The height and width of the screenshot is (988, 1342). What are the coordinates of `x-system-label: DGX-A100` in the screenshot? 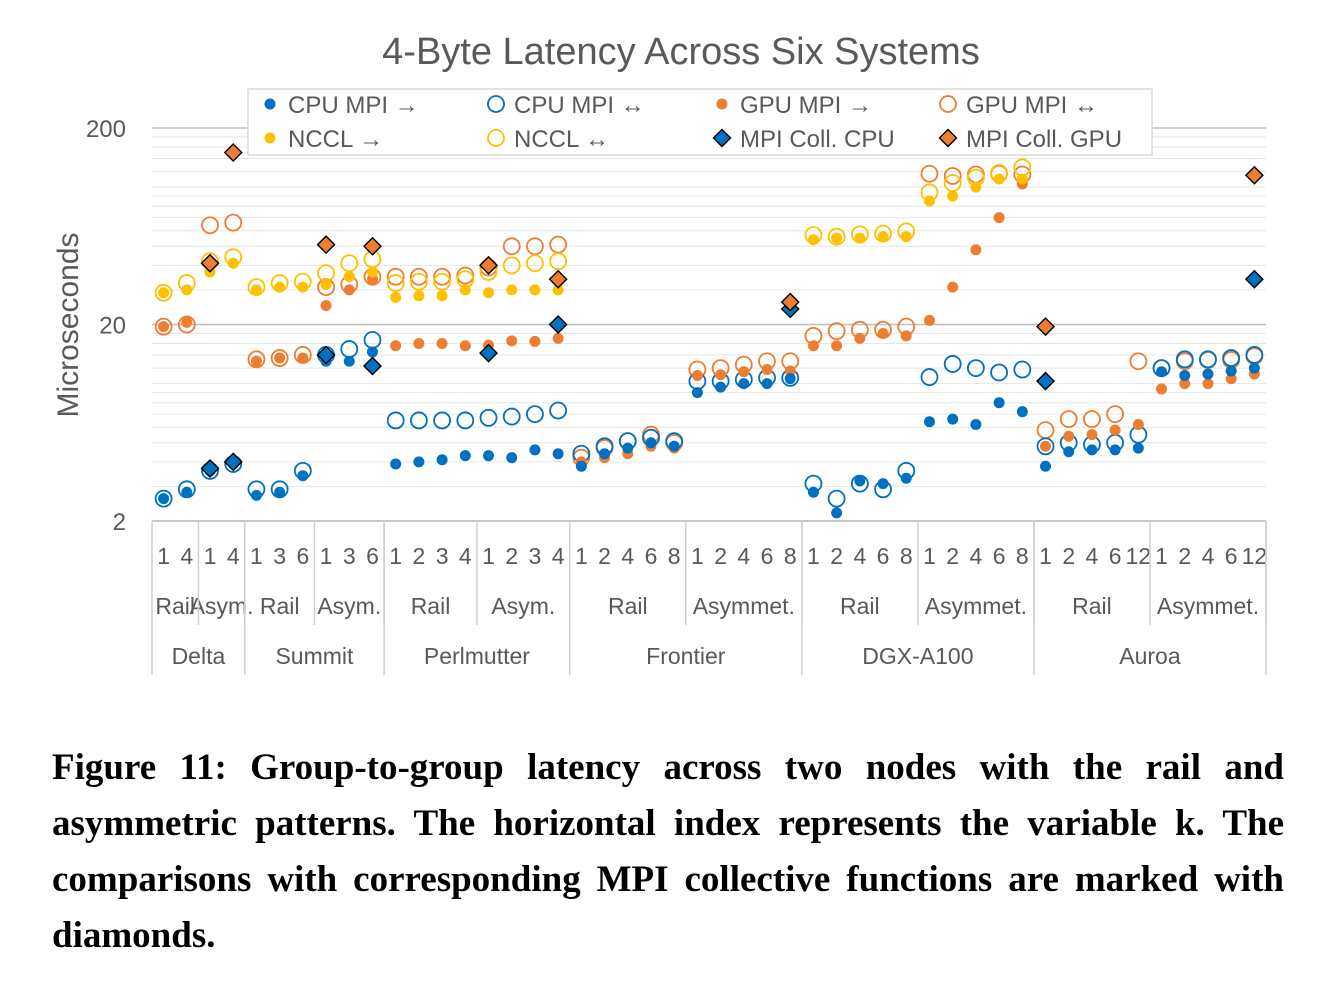 It's located at (917, 656).